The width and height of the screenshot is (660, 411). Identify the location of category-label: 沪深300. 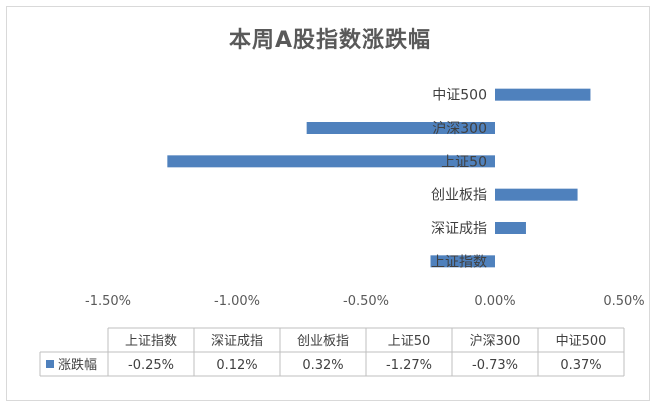
(459, 129).